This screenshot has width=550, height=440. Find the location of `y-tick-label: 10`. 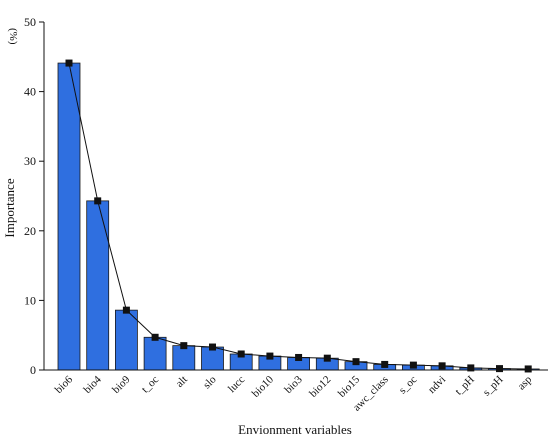

y-tick-label: 10 is located at coordinates (30, 300).